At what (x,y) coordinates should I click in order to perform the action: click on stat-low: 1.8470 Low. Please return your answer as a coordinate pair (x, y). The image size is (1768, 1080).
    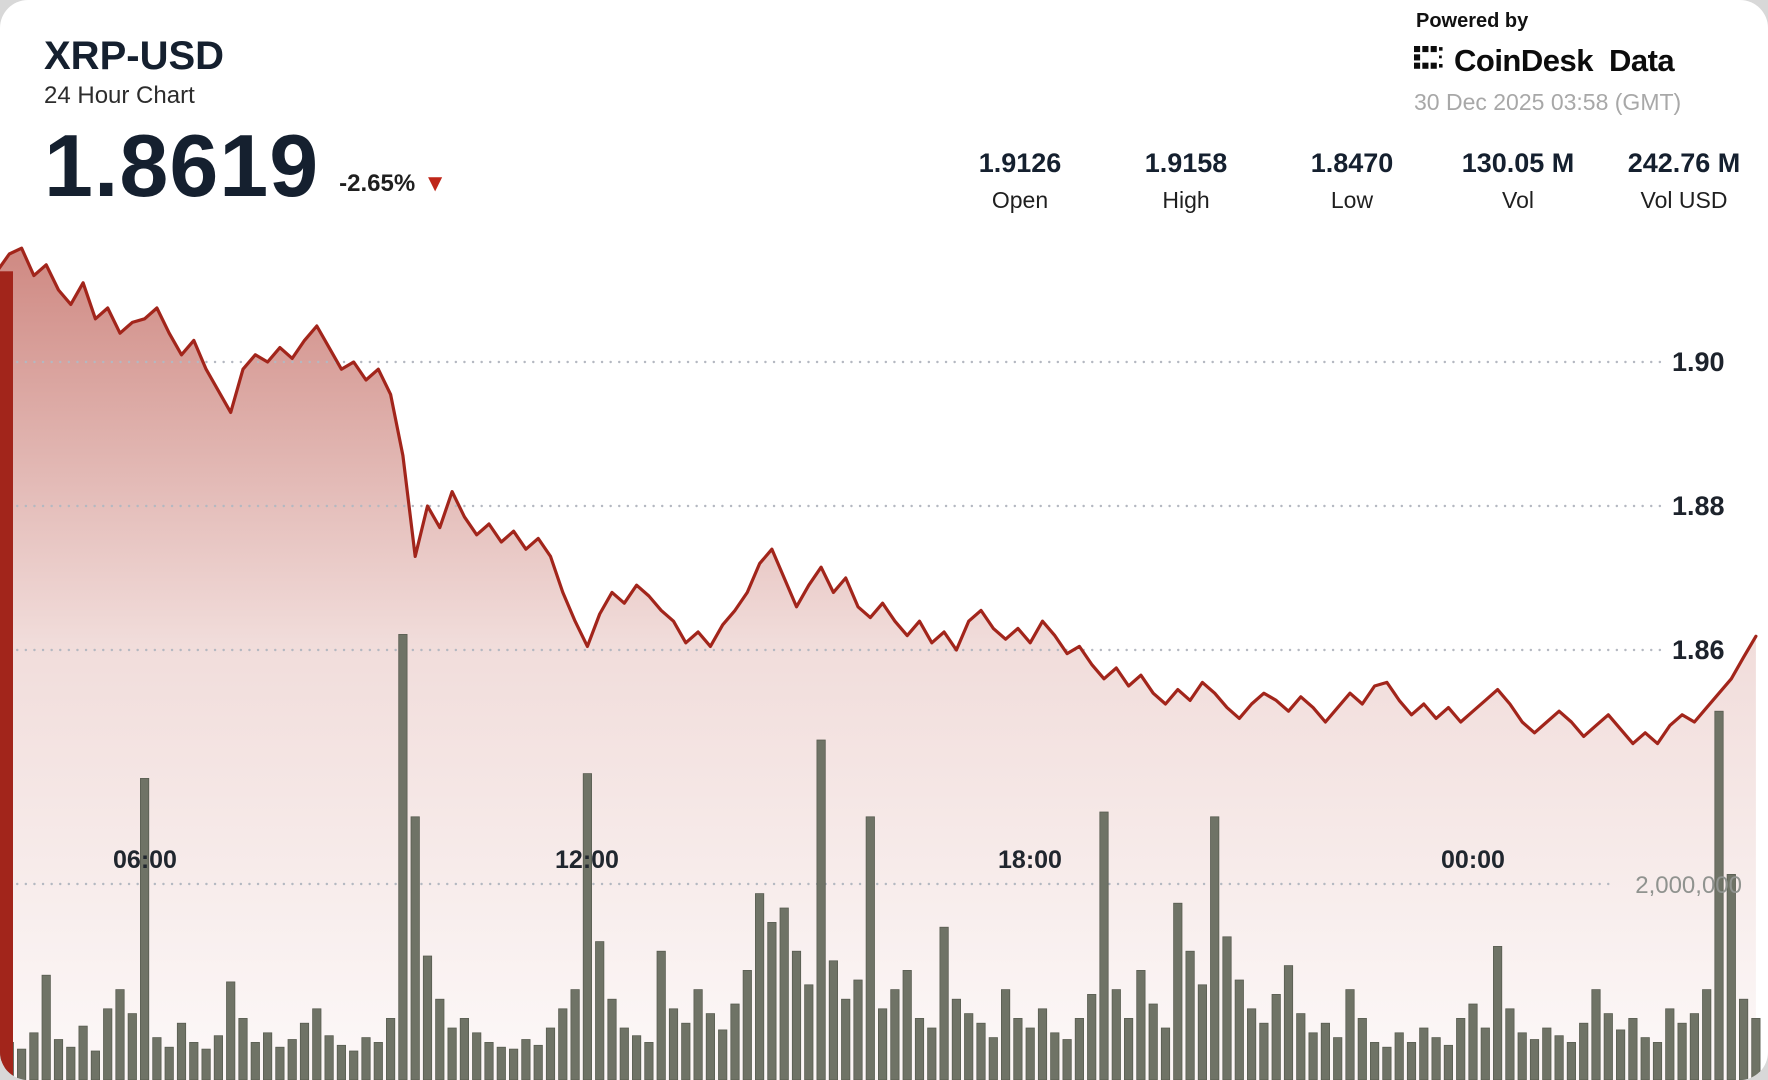
    Looking at the image, I should click on (1352, 181).